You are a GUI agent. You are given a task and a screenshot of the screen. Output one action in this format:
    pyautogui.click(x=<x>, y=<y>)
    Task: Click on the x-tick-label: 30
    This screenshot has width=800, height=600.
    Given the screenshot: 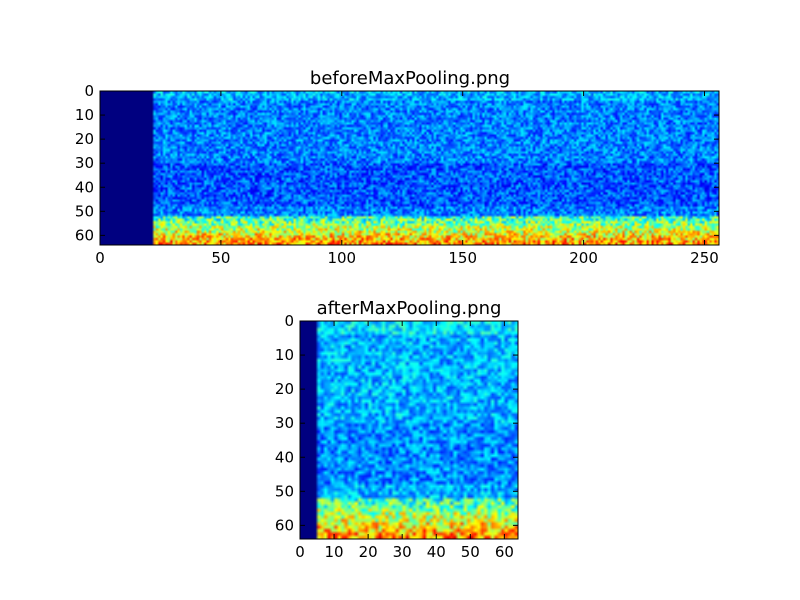 What is the action you would take?
    pyautogui.click(x=402, y=552)
    